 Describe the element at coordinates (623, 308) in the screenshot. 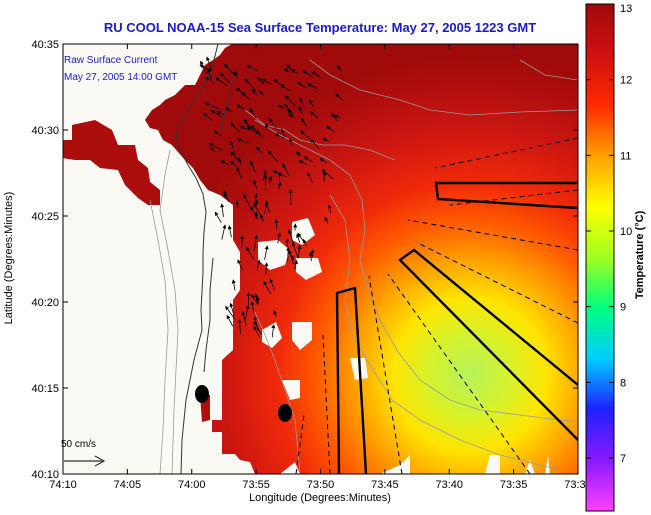

I see `colorbar-tick-label: 9` at that location.